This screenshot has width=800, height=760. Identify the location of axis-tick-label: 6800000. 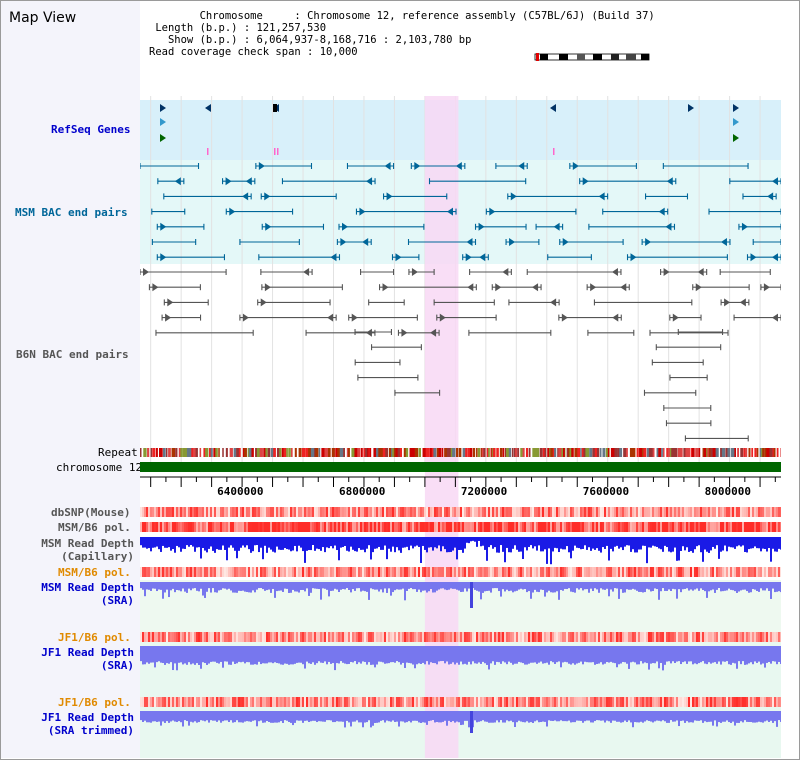
(362, 491).